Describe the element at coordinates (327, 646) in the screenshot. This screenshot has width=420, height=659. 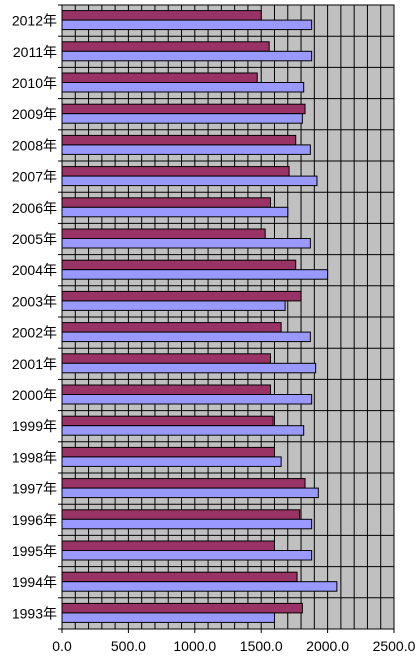
I see `x-tick-label: 2000.0` at that location.